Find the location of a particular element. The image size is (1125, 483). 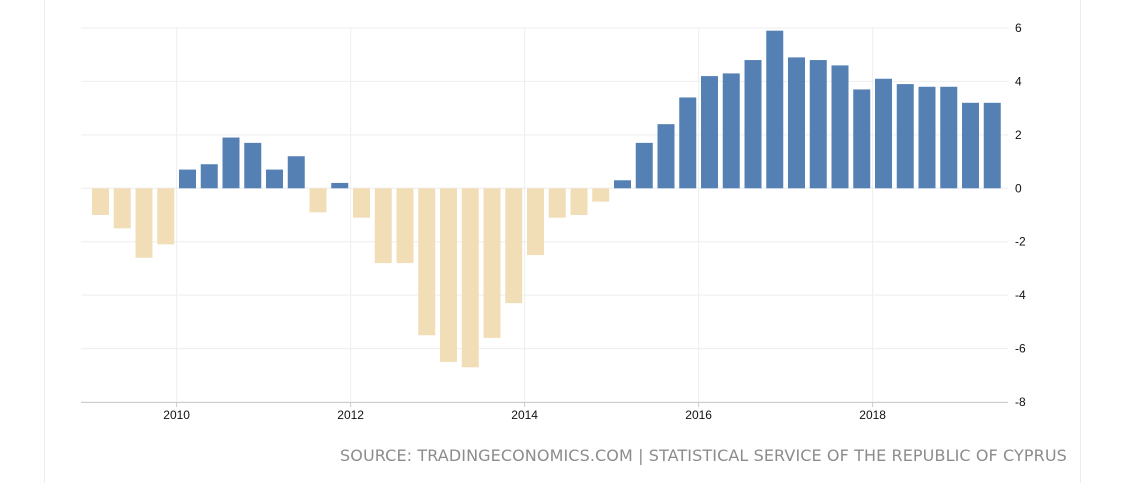

bar-2010-Q1: 2010 Q1: 0.7 is located at coordinates (187, 179).